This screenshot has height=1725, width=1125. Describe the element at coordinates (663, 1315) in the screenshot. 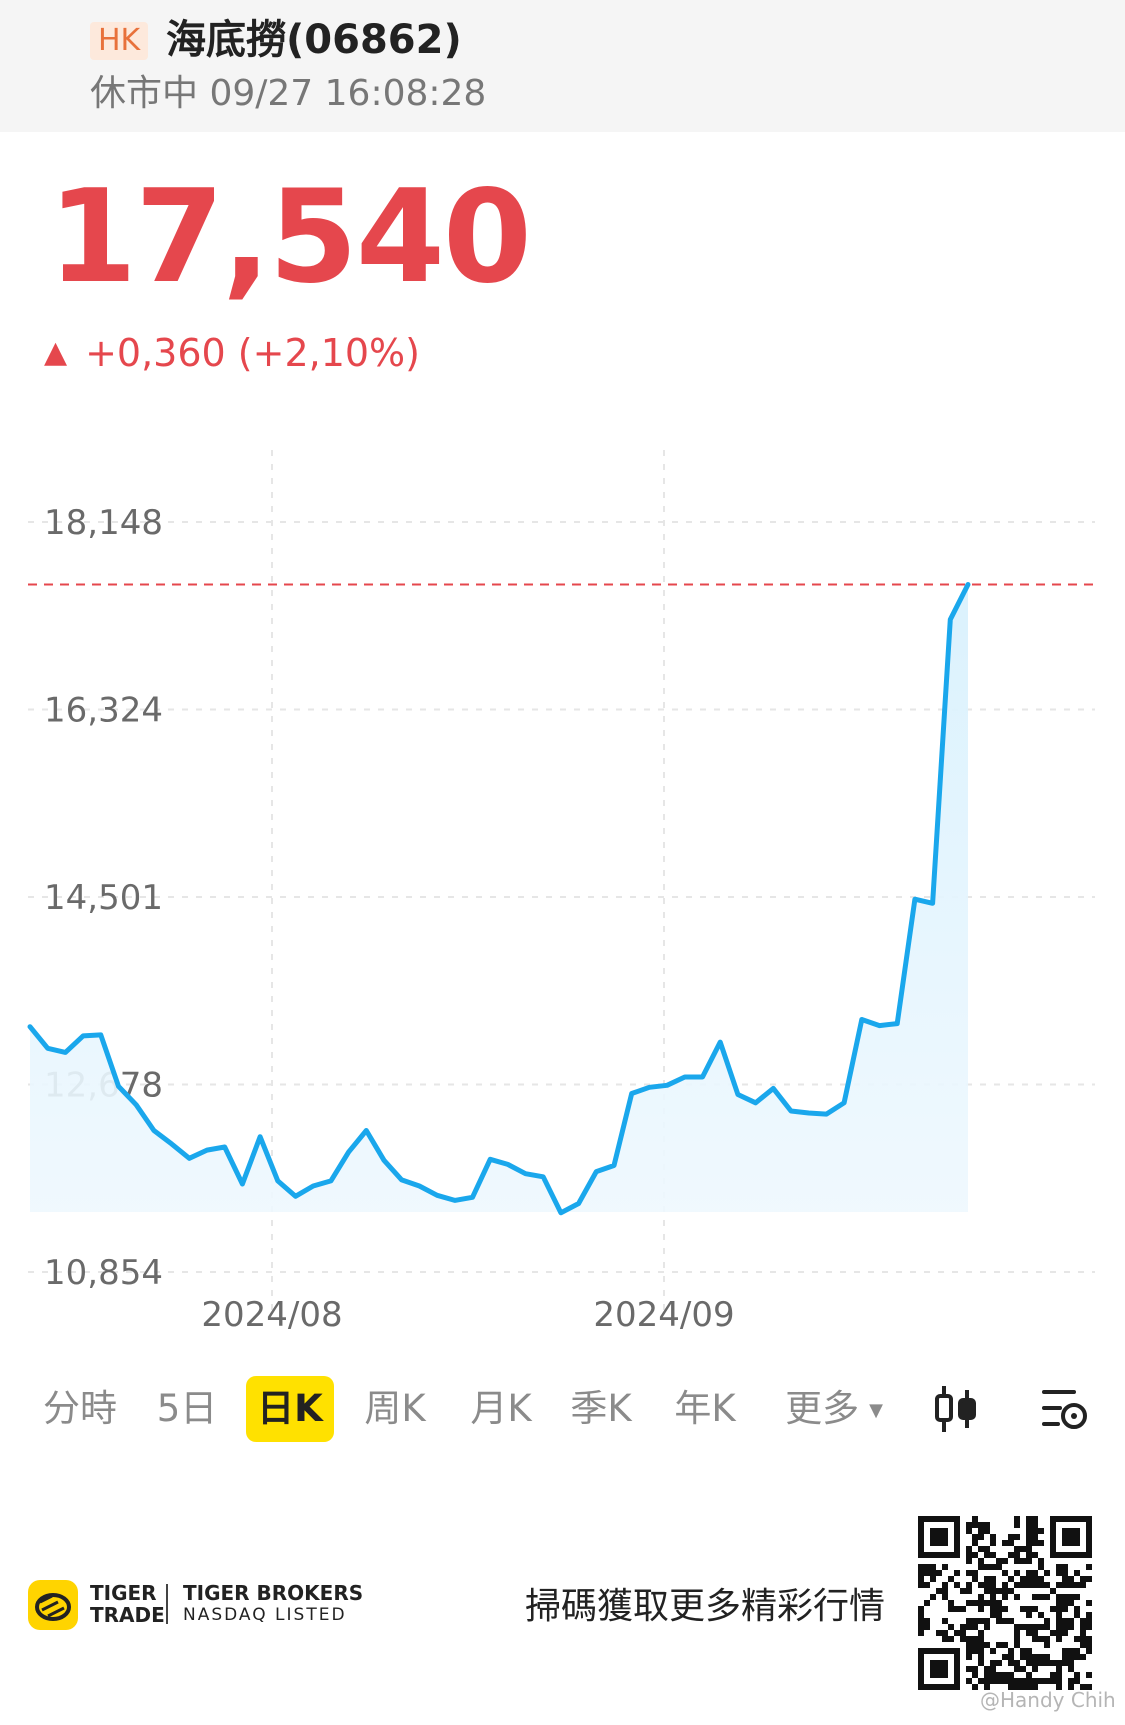

I see `x-tick-label: 2024/09` at that location.